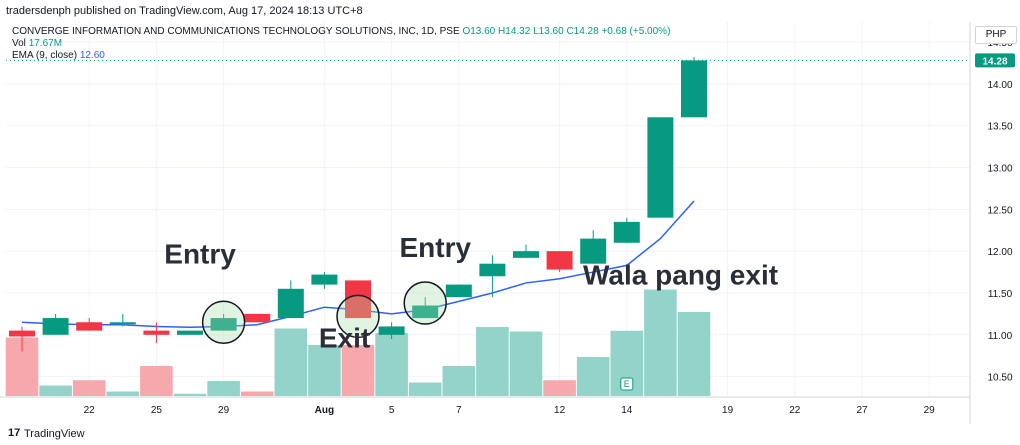  I want to click on legend-ema-label: EMA (9, close), so click(45, 55).